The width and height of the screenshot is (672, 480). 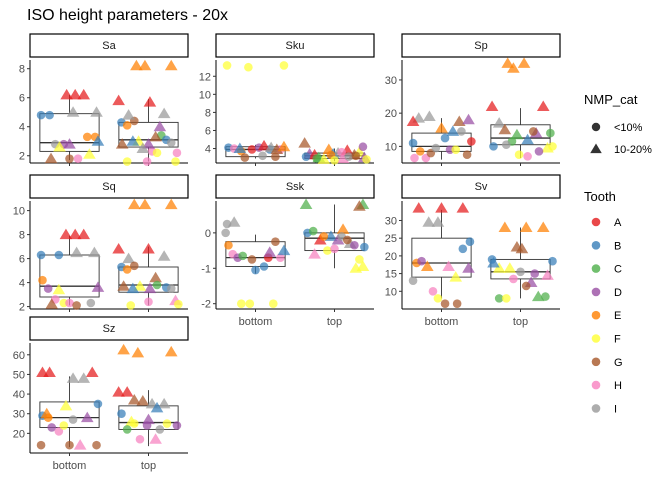 I want to click on x-tick-label: bottom, so click(x=256, y=322).